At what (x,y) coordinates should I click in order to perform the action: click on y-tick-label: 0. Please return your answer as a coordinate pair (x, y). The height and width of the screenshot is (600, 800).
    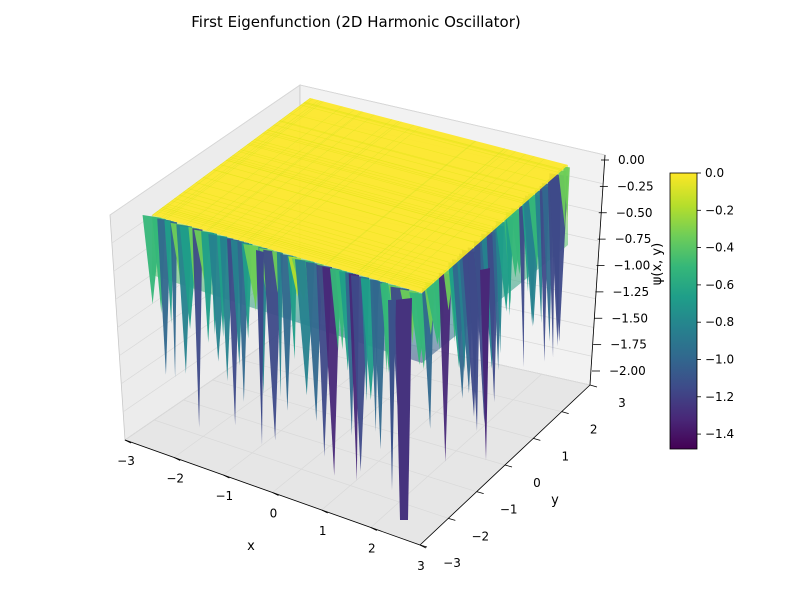
    Looking at the image, I should click on (537, 483).